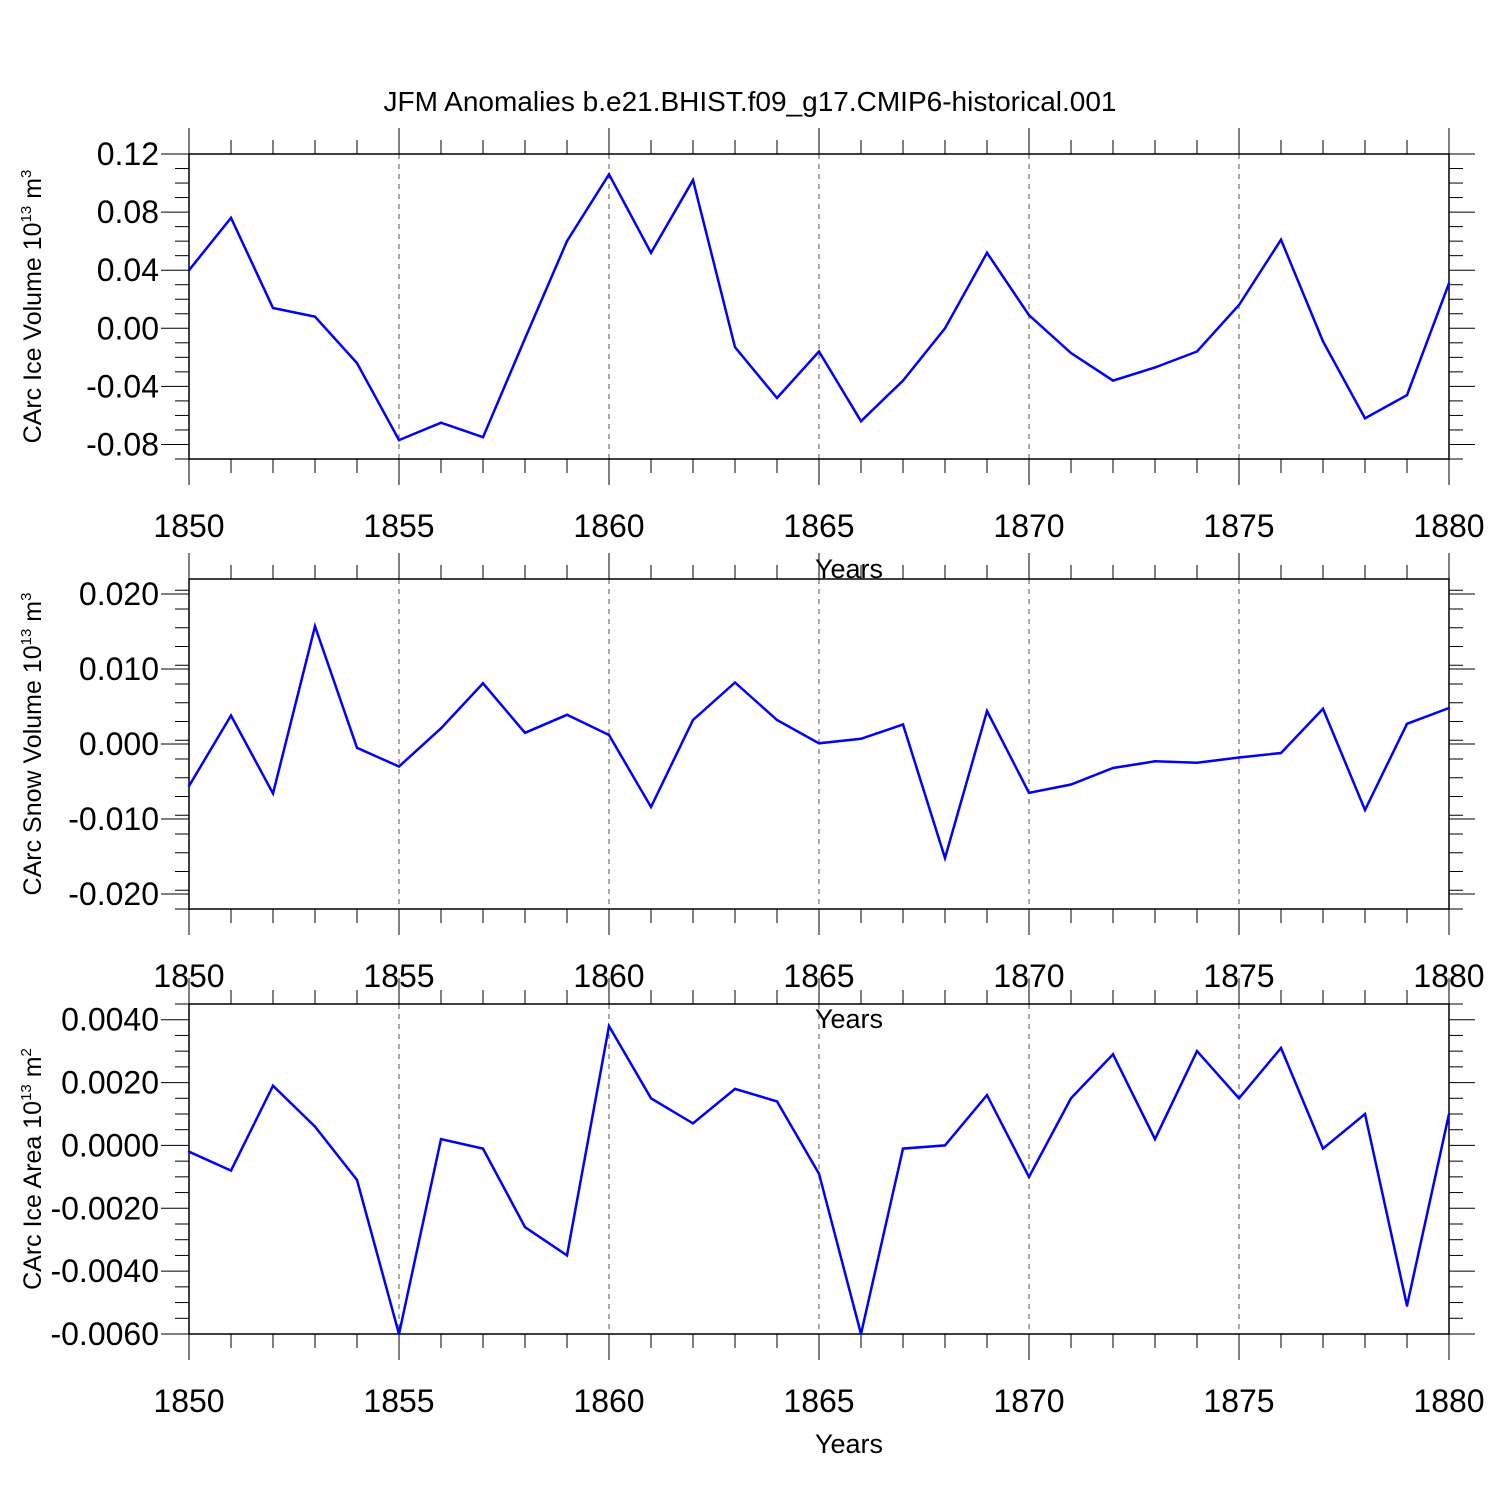 The image size is (1500, 1500). I want to click on x-tick-label: 1865, so click(818, 1401).